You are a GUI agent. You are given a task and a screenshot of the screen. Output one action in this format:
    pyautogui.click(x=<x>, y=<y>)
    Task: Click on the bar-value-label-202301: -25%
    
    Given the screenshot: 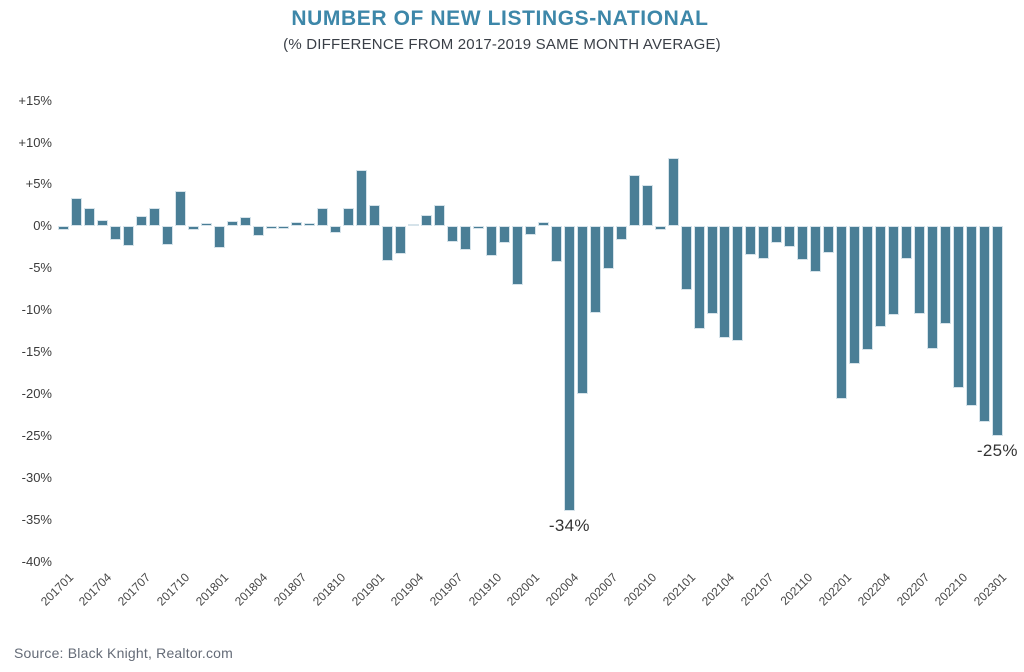 What is the action you would take?
    pyautogui.click(x=997, y=450)
    